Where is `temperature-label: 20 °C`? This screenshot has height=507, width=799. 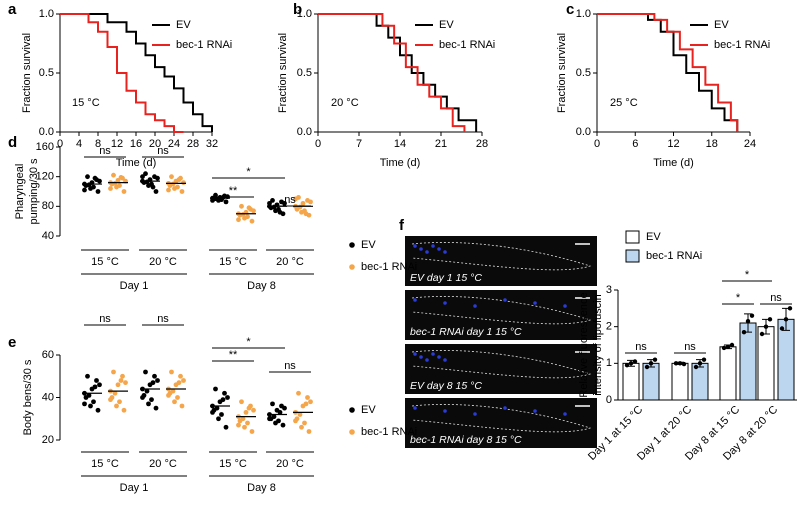
temperature-label: 20 °C is located at coordinates (345, 103).